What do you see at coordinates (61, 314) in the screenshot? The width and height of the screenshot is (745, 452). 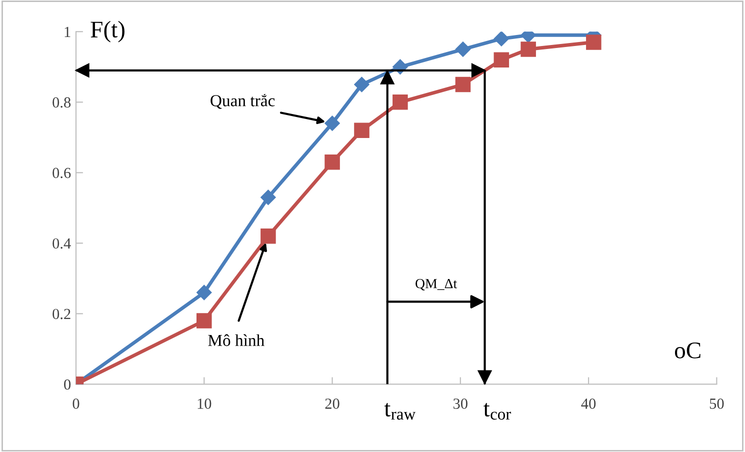 I see `y-tick-label: 0.2` at bounding box center [61, 314].